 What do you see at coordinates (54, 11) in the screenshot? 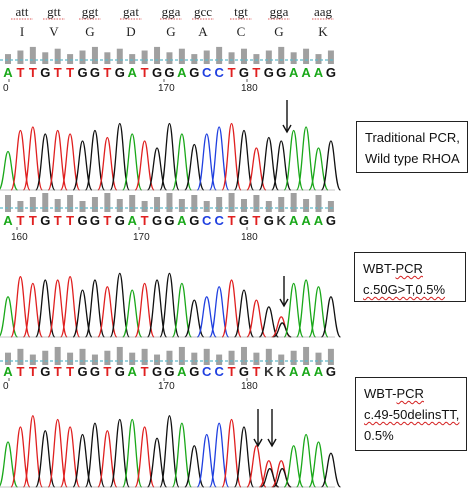
I see `codon-label: gtt` at bounding box center [54, 11].